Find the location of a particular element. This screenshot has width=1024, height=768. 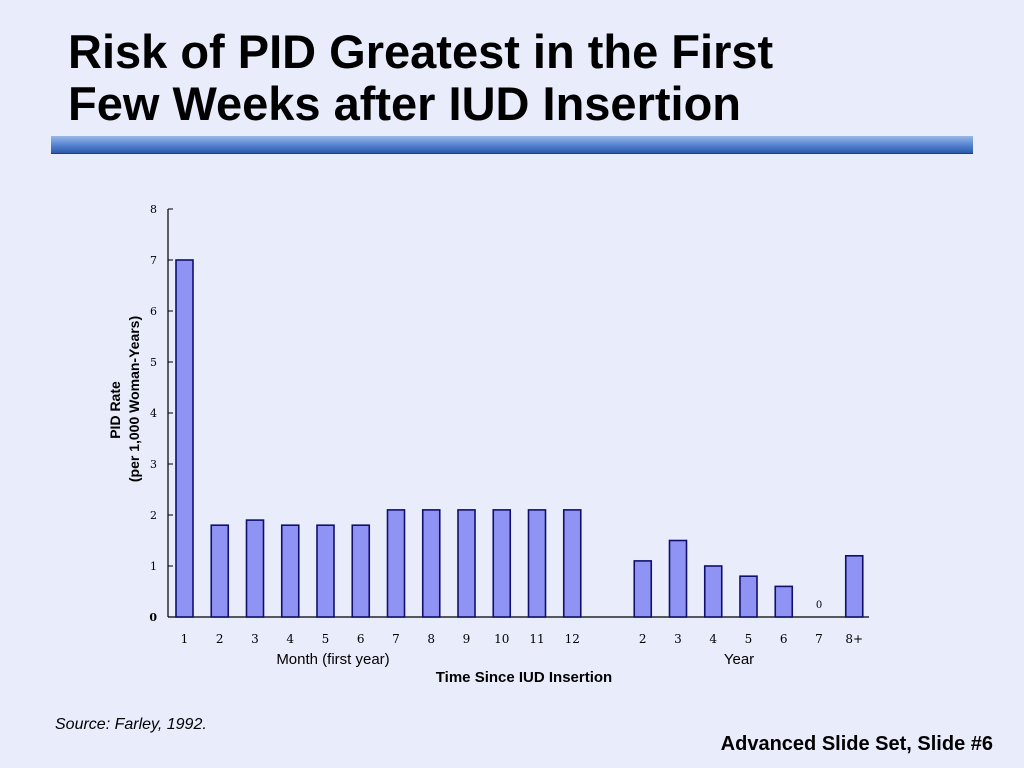

y-tick-label: 3 is located at coordinates (153, 464).